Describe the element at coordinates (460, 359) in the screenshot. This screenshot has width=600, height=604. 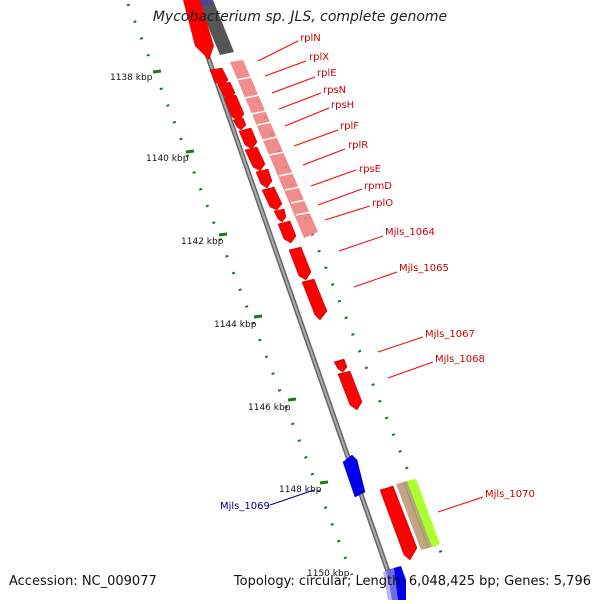
I see `gene-label-mjls-1068: Mjls_1068` at that location.